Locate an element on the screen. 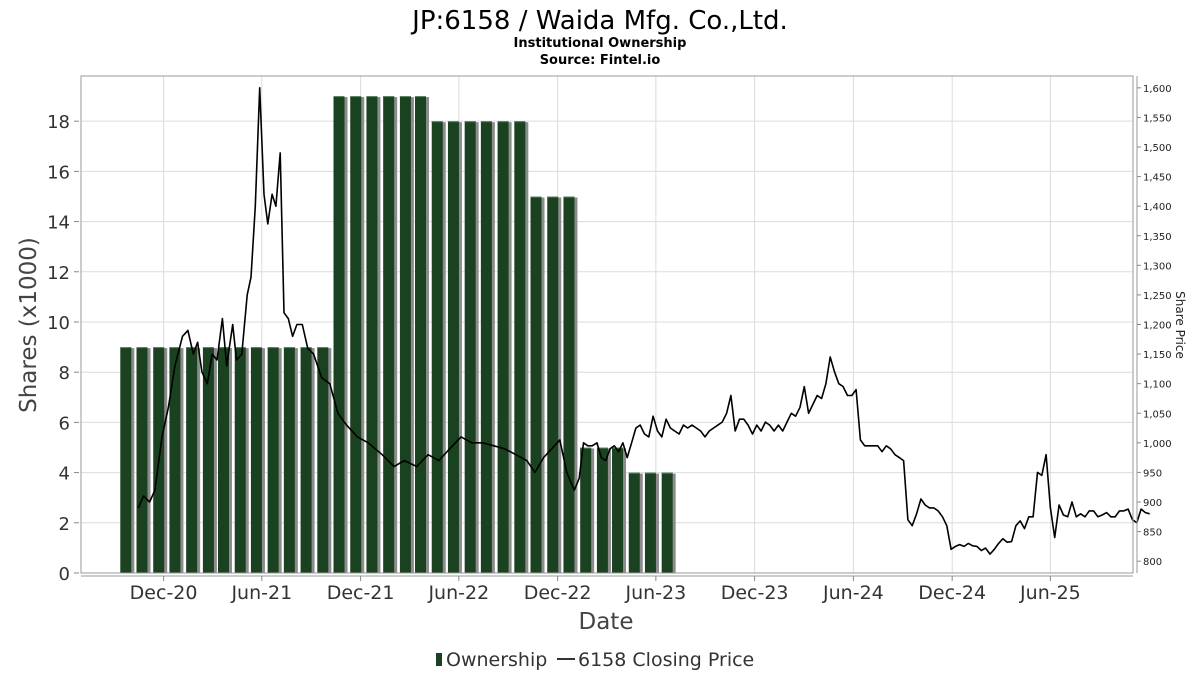  y2-tick-label: 1,250 is located at coordinates (1157, 296).